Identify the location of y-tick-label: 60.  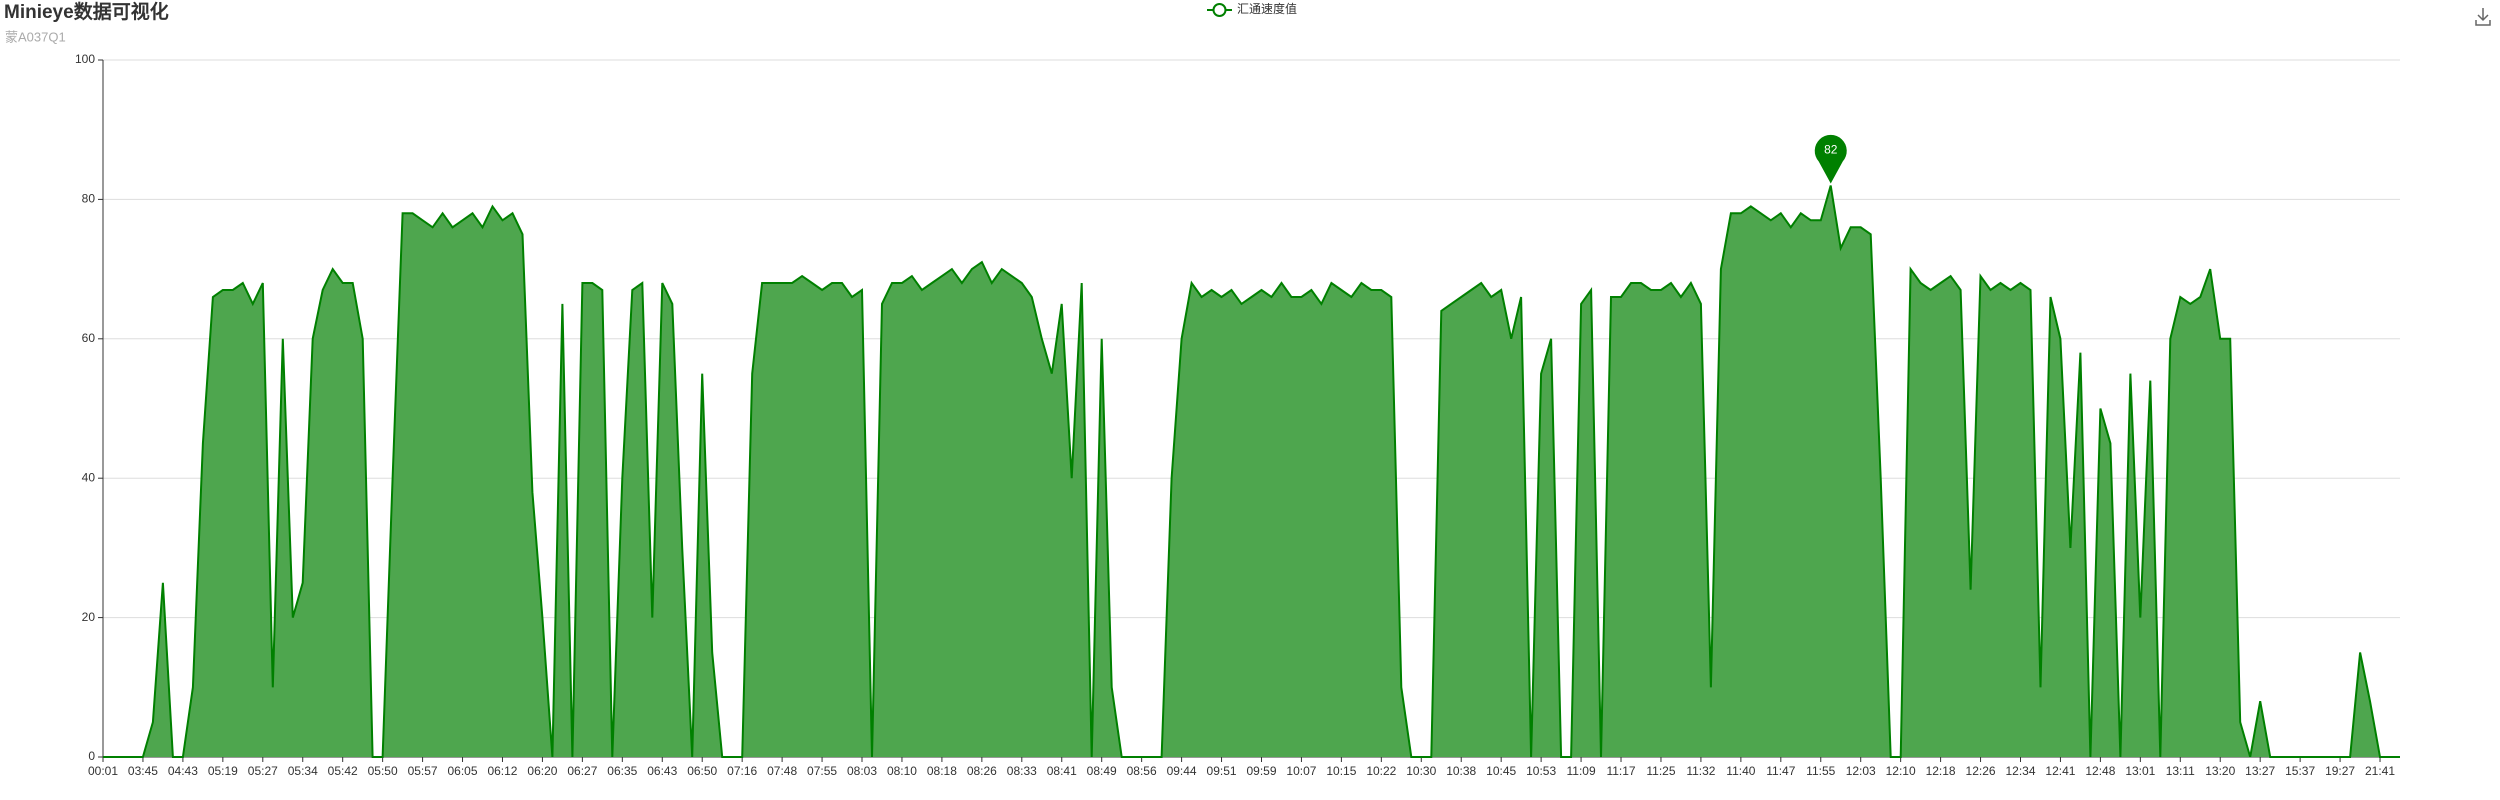
(89, 338).